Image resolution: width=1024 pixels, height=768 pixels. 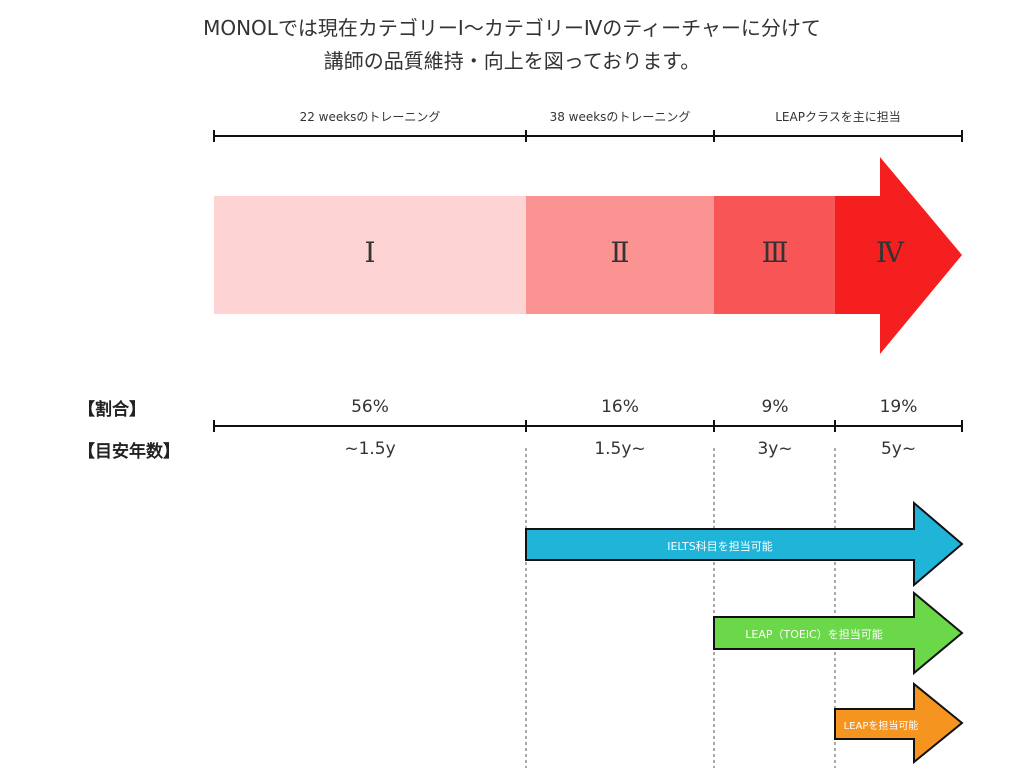 I want to click on phase-label-2: 38 weeksのトレーニング, so click(x=620, y=117).